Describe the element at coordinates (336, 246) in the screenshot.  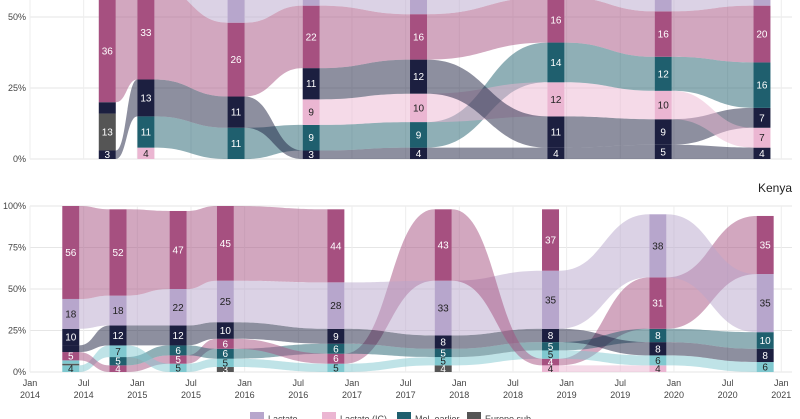
I see `data-label: 44` at that location.